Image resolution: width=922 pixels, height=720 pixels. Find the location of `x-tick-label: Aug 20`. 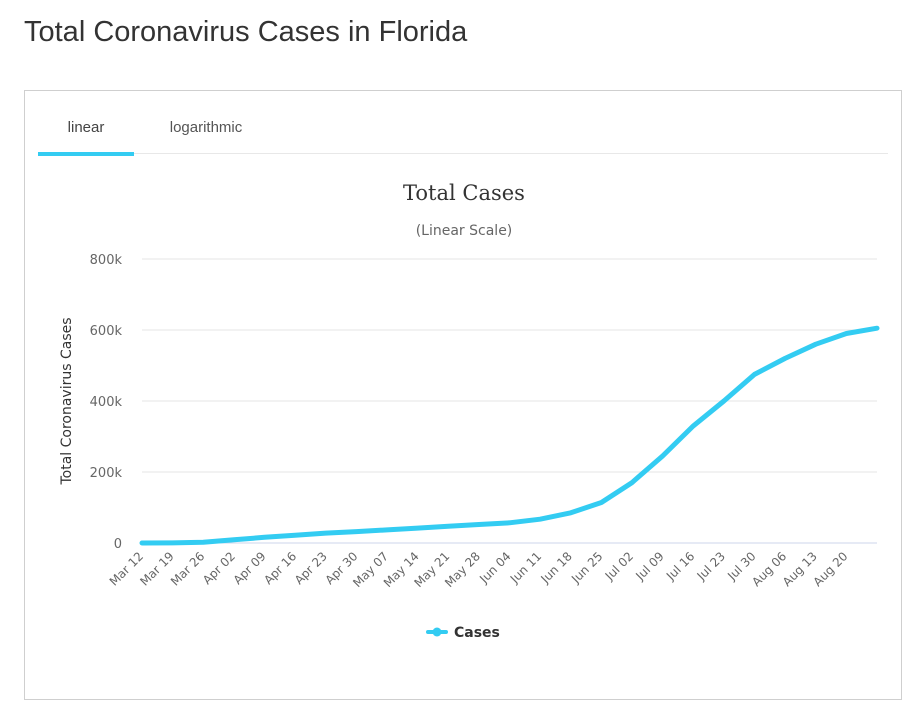

x-tick-label: Aug 20 is located at coordinates (831, 569).